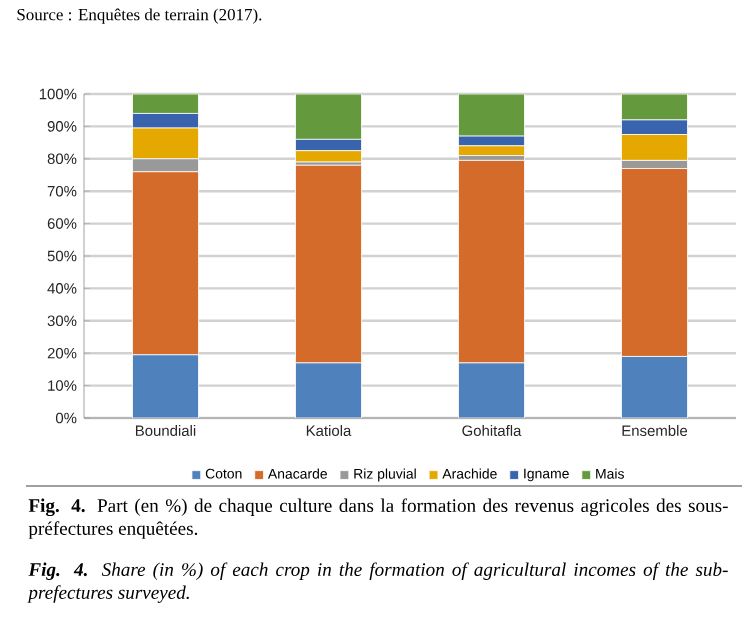 The width and height of the screenshot is (754, 642). I want to click on text: Fig. 4. Part (en %) de chaque culture dans la formation des revenus agricoles des sous-préfectures enquêtées., so click(378, 518).